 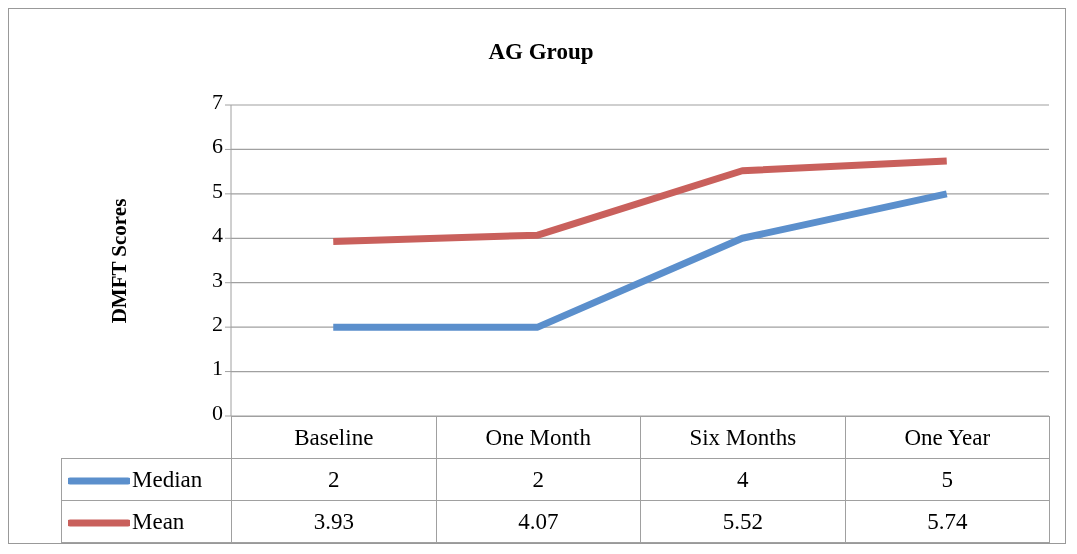 I want to click on data-label: 5.52, so click(x=742, y=521).